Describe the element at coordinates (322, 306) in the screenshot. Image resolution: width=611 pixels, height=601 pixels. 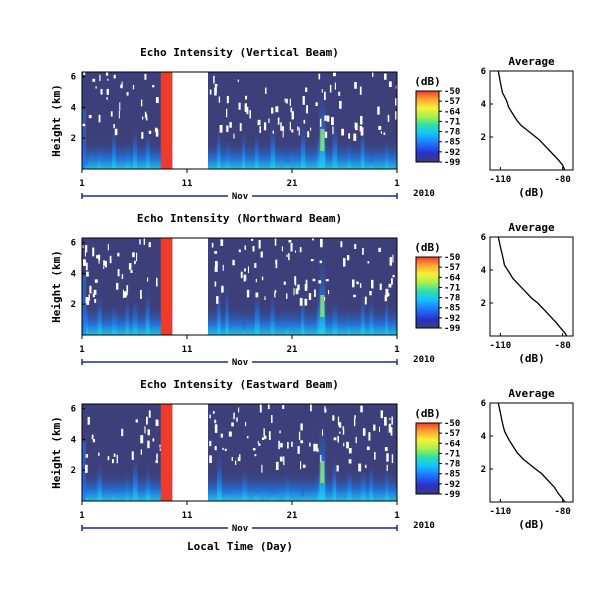
I see `strong-echo-core` at that location.